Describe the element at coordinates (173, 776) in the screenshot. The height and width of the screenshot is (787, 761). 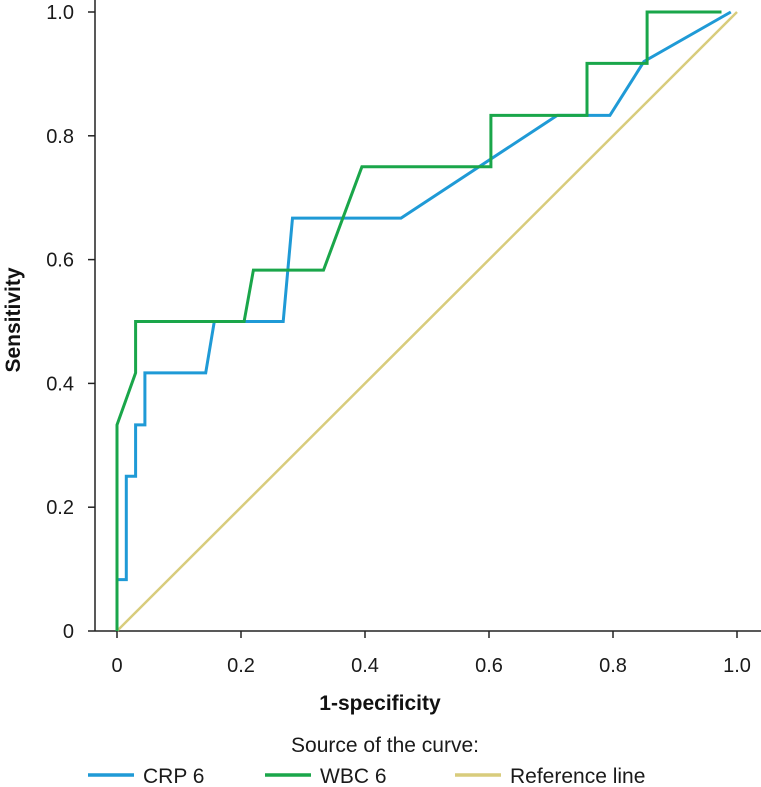
I see `legend-label-crp-6: CRP 6` at that location.